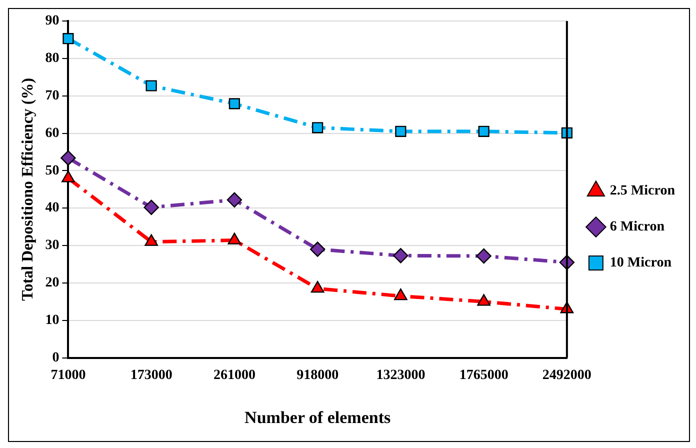  What do you see at coordinates (56, 358) in the screenshot?
I see `y-tick-label: 0` at bounding box center [56, 358].